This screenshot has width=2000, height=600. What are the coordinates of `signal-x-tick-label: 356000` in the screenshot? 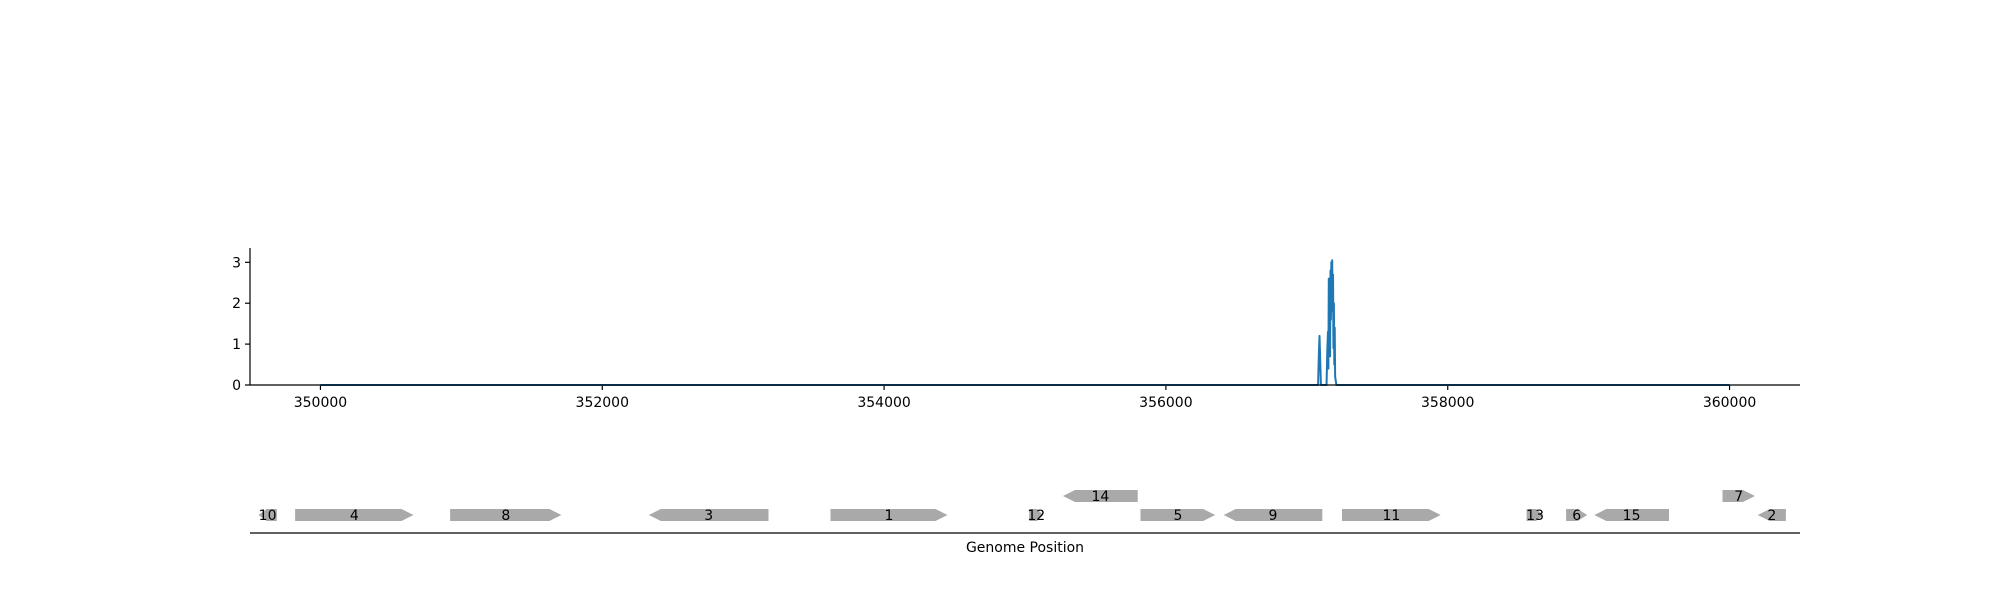 It's located at (1165, 403).